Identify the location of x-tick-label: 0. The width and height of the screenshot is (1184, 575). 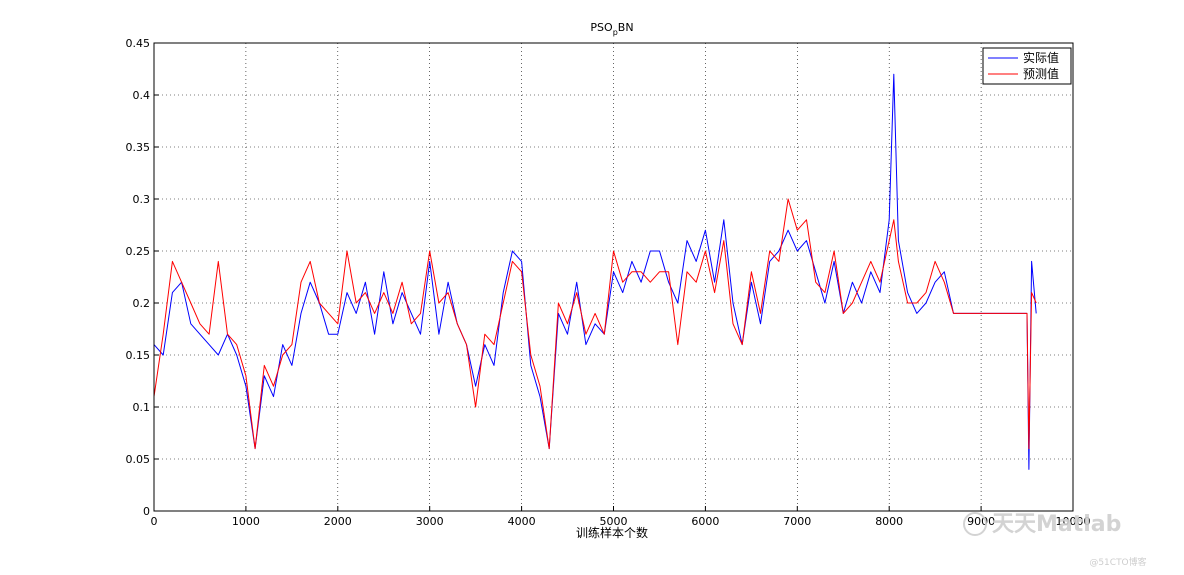
(154, 521).